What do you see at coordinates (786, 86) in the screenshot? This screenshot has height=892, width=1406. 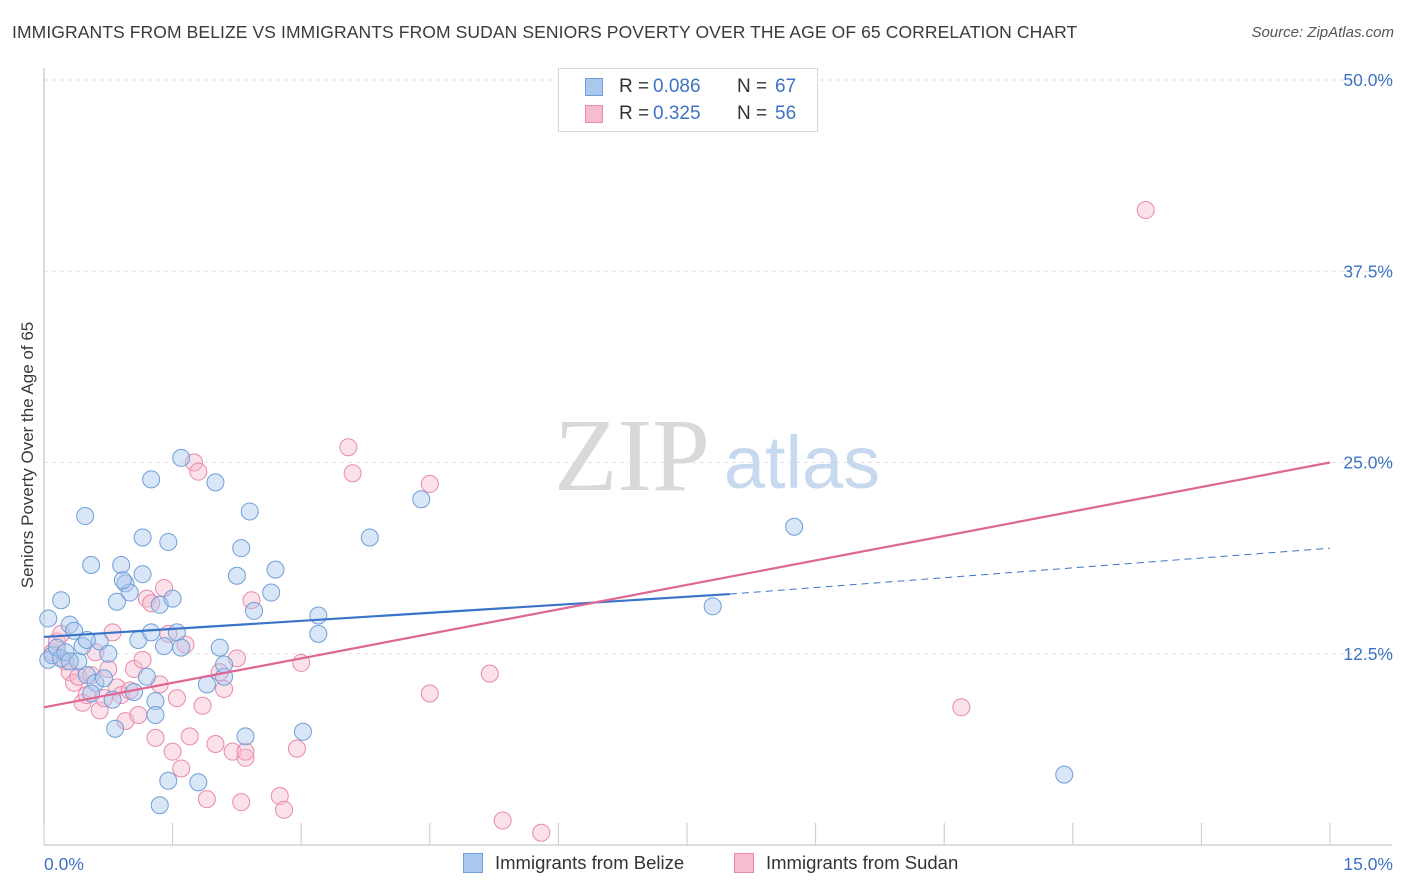 I see `legend-n-value: 67` at bounding box center [786, 86].